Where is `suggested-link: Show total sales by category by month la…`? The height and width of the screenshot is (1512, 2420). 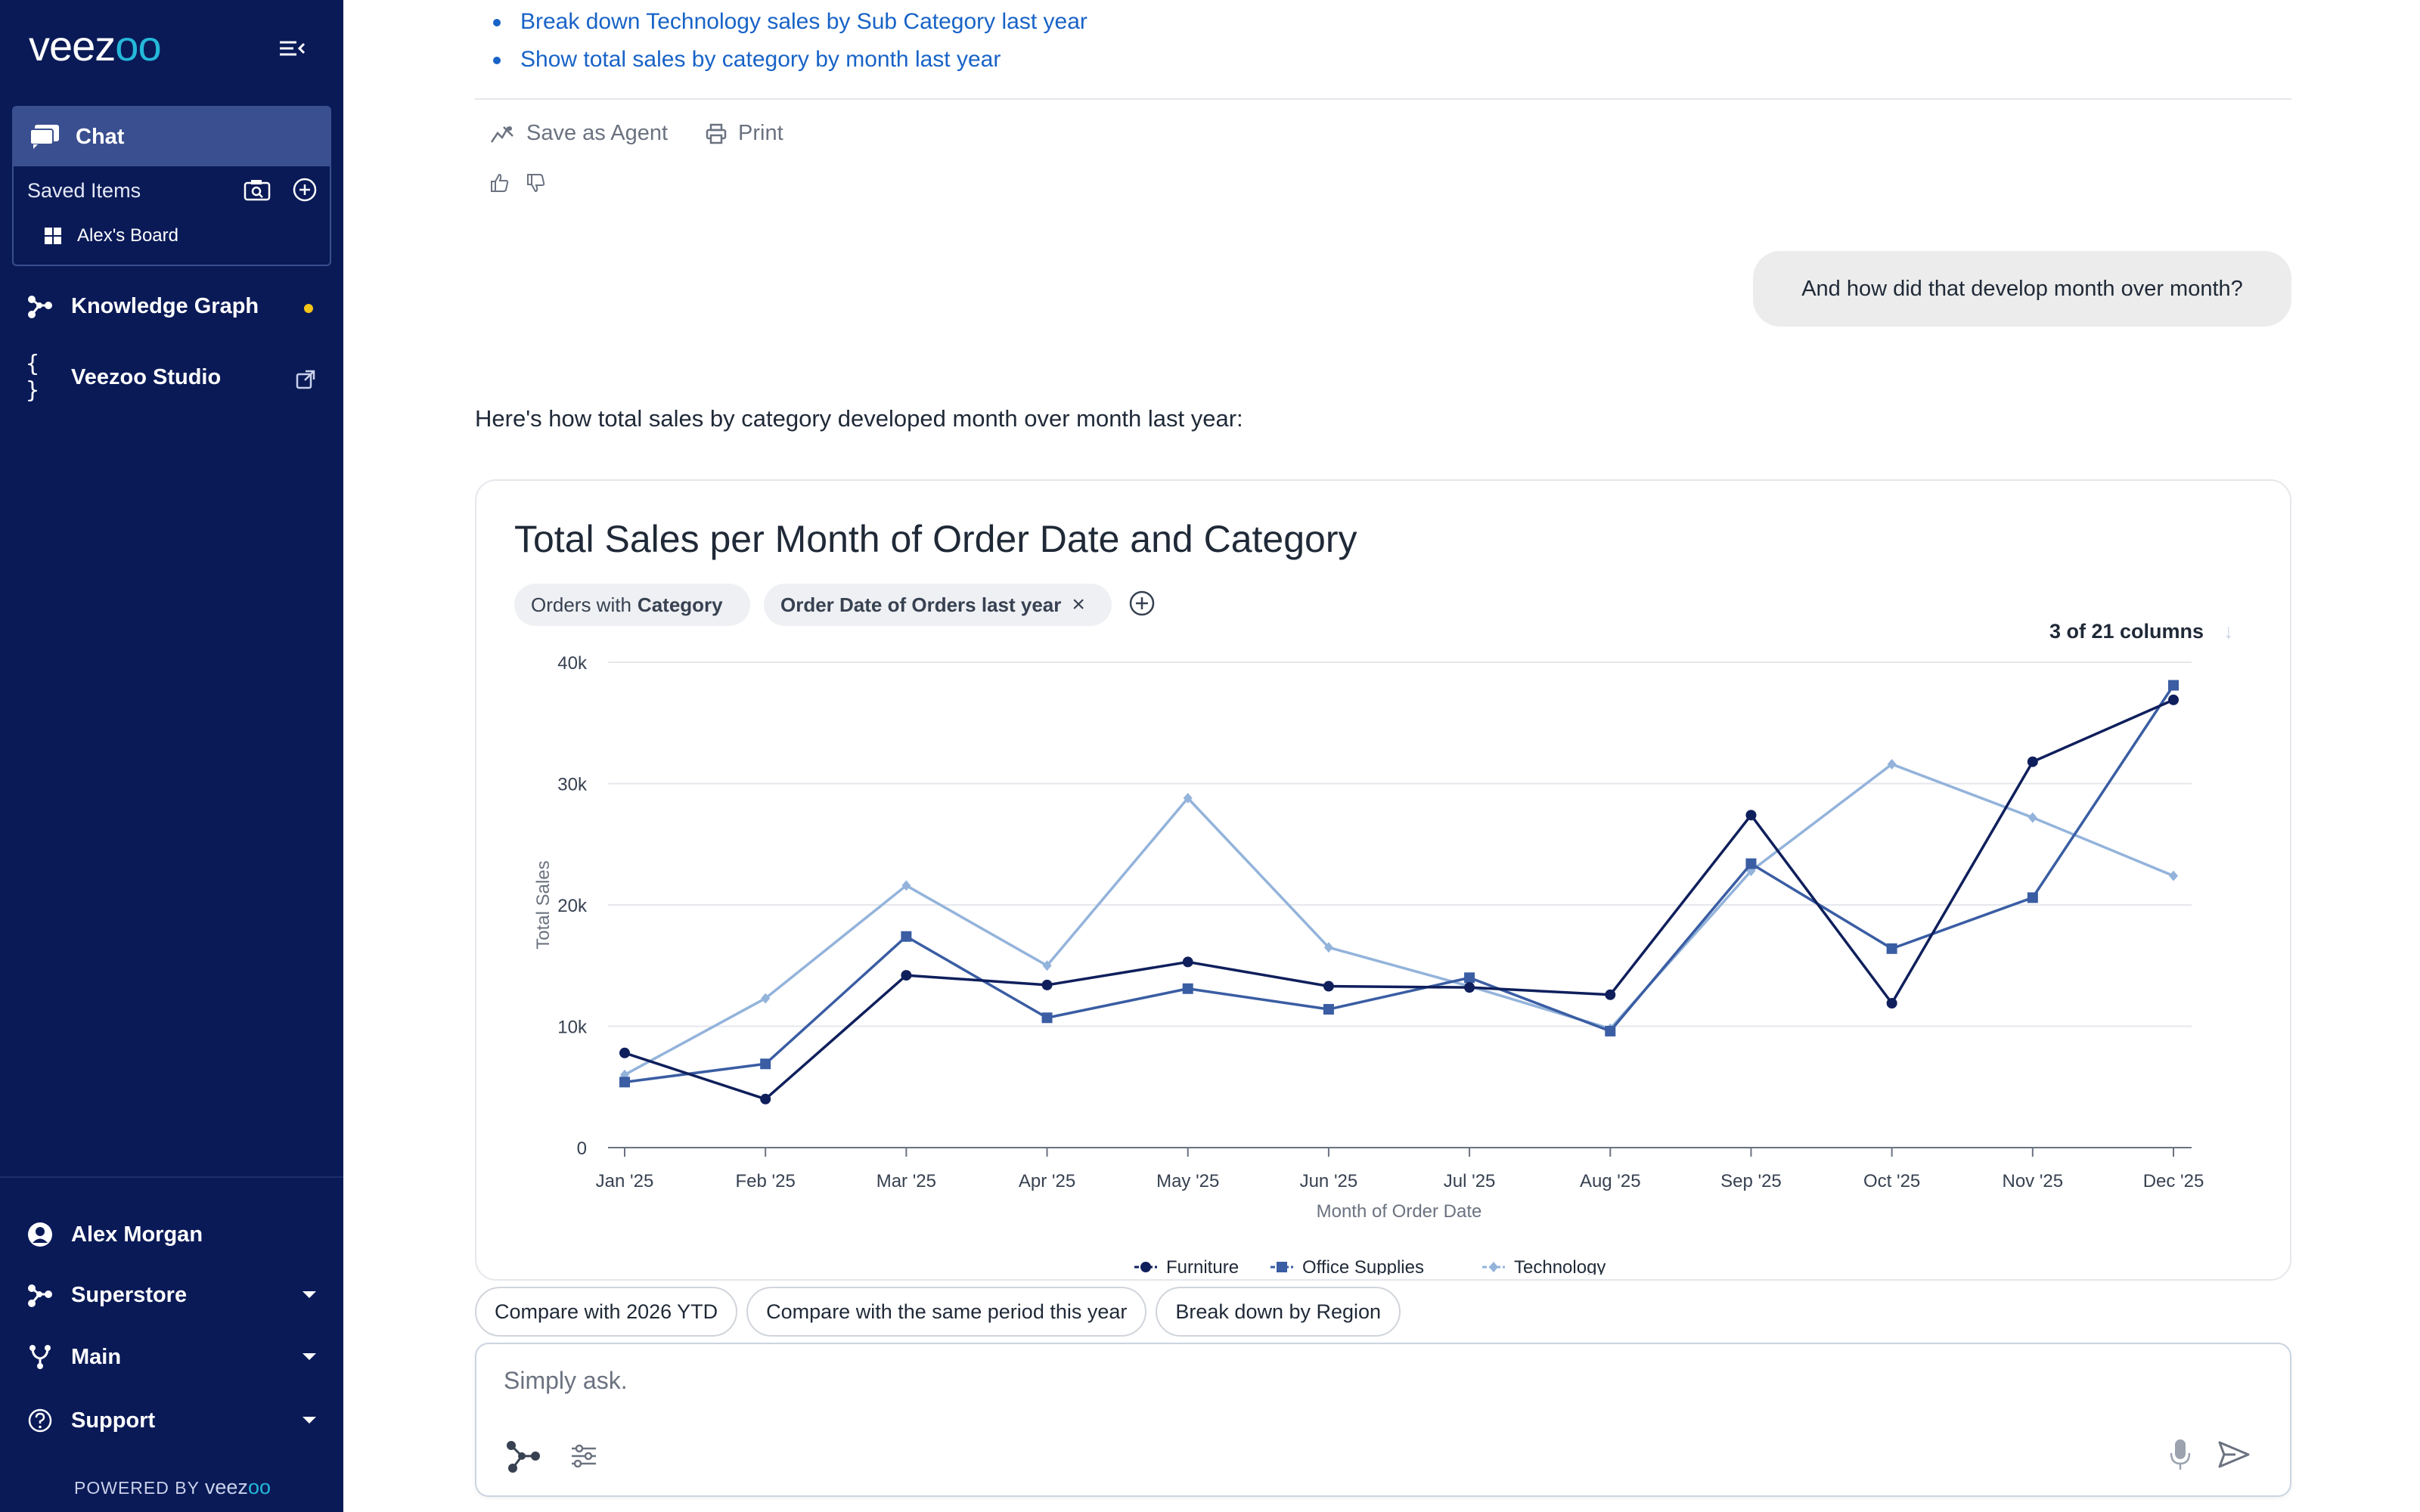 suggested-link: Show total sales by category by month la… is located at coordinates (782, 60).